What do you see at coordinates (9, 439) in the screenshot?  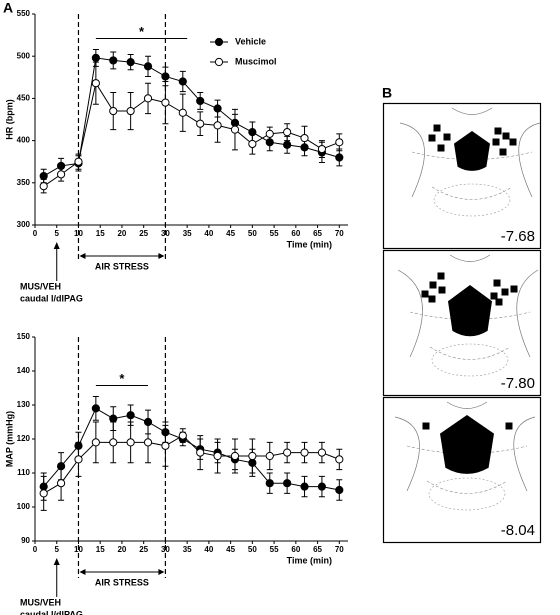 I see `y-axis-label: MAP (mmHg)` at bounding box center [9, 439].